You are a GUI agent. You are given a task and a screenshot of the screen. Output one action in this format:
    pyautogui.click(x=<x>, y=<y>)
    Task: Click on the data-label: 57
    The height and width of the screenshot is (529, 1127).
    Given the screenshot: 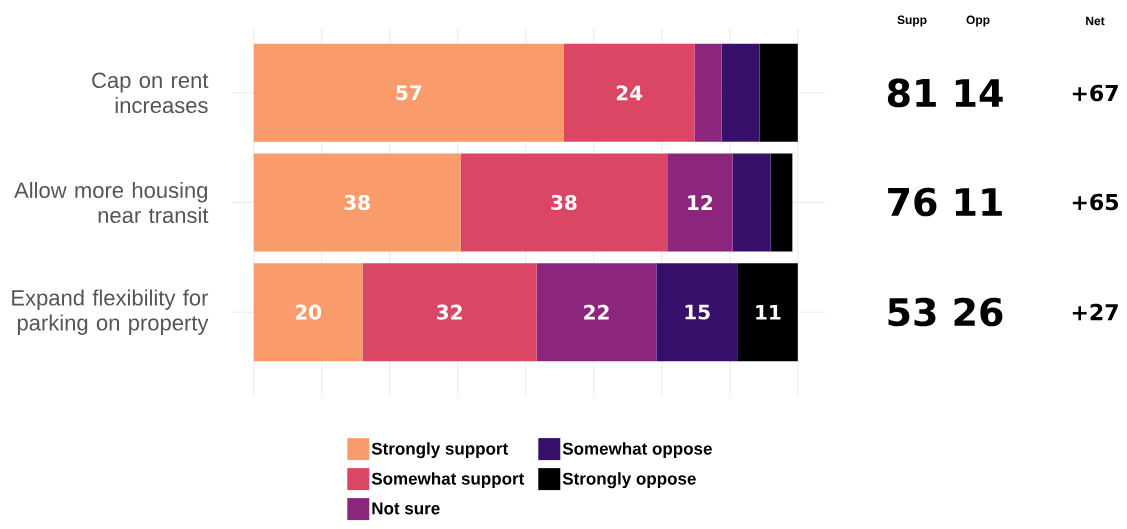 What is the action you would take?
    pyautogui.click(x=409, y=93)
    